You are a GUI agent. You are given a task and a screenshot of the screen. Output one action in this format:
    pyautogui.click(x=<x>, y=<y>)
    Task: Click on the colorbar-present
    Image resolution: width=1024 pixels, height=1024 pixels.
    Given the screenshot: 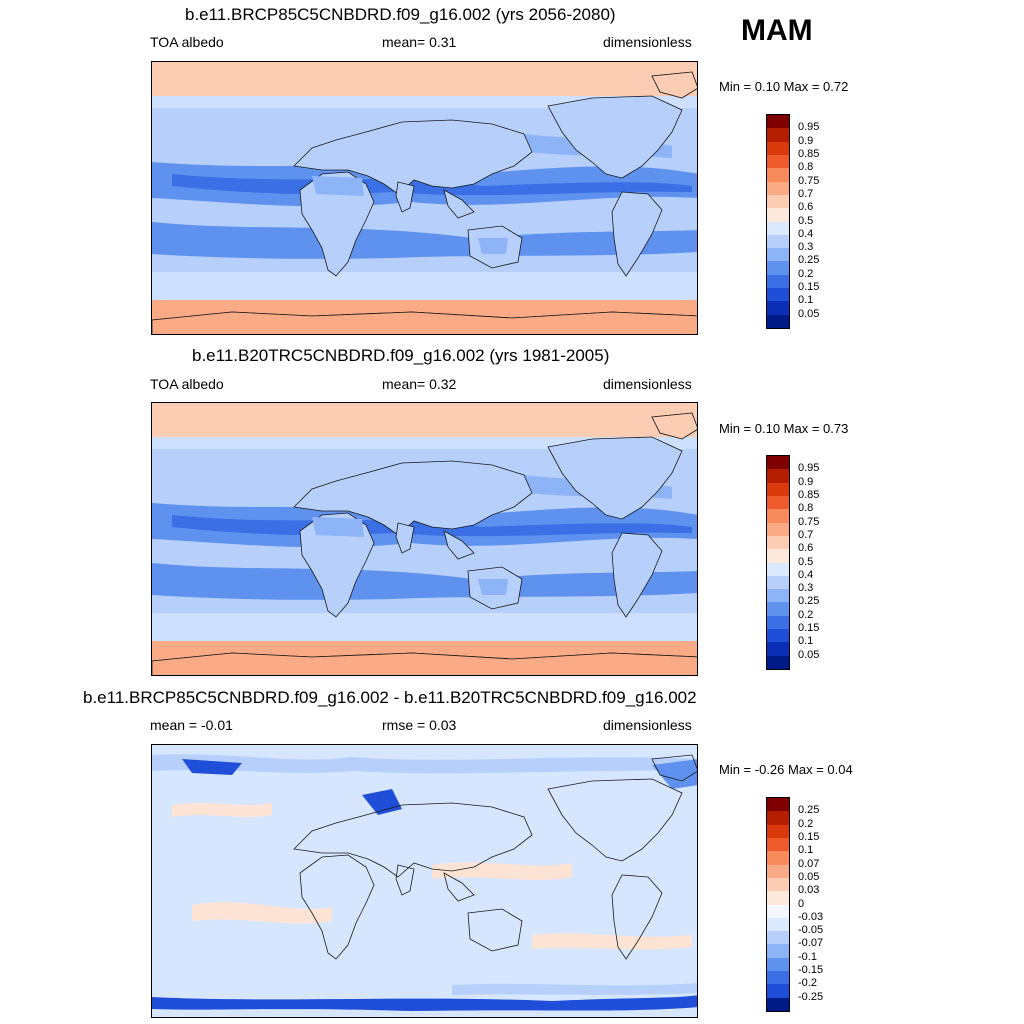 What is the action you would take?
    pyautogui.click(x=778, y=562)
    